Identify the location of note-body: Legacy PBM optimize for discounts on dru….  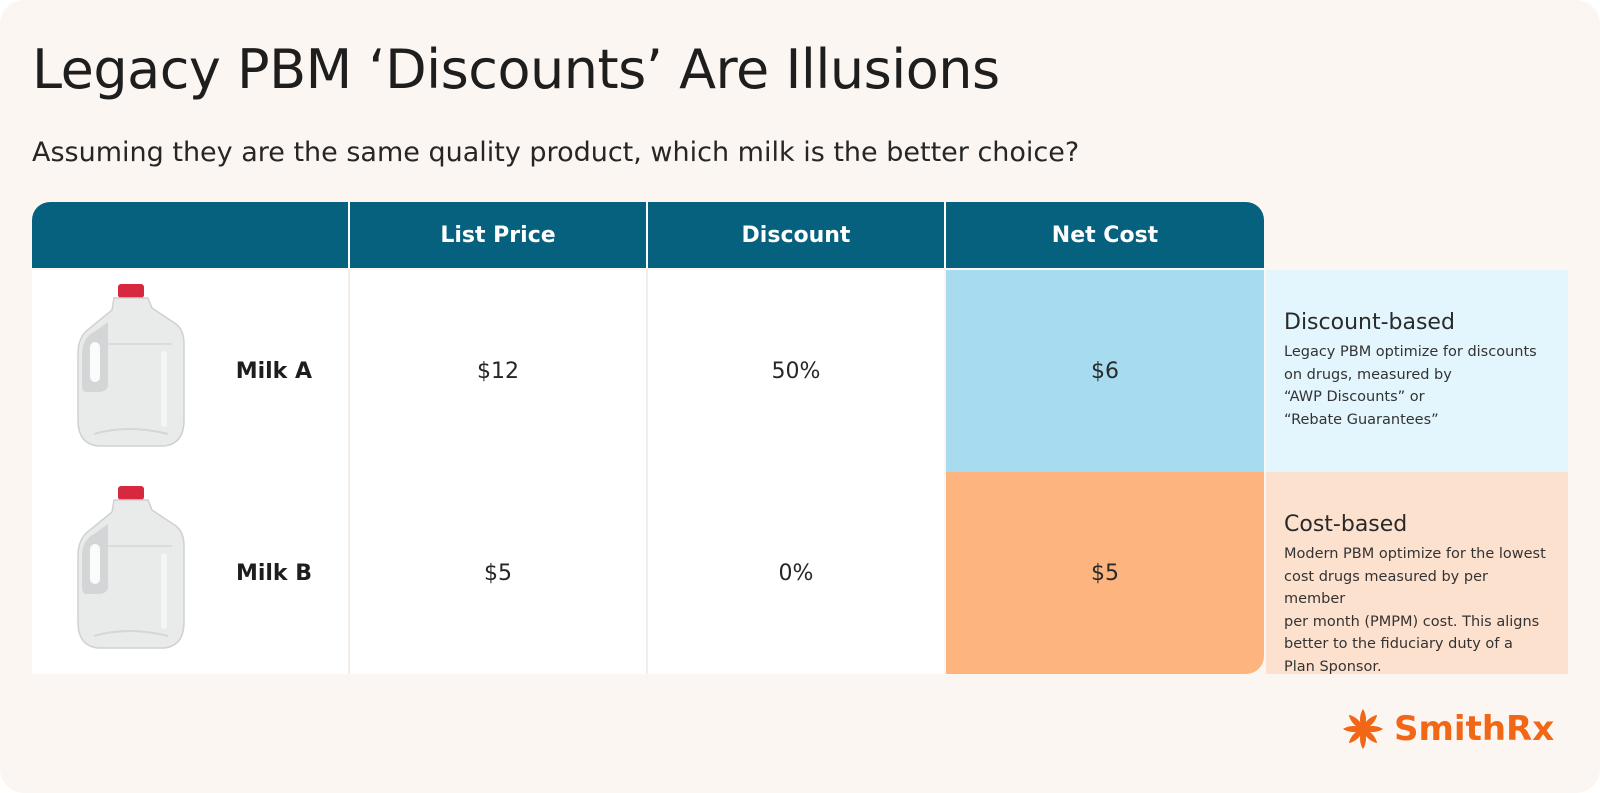
(1417, 386).